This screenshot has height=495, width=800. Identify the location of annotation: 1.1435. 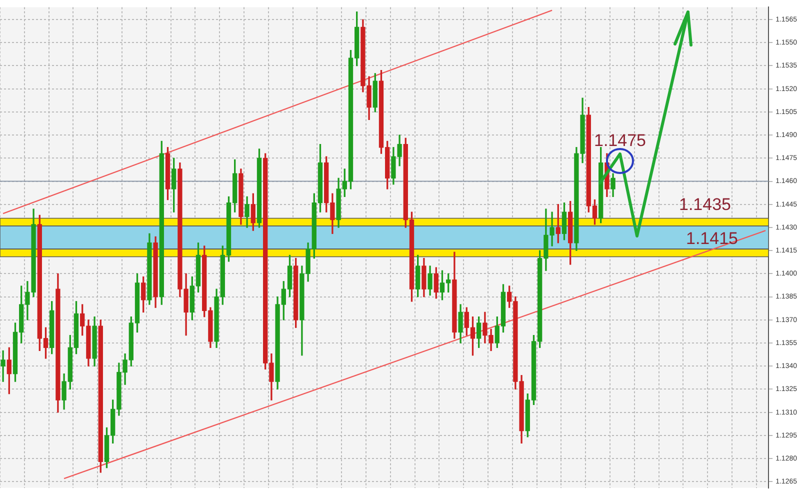
(705, 204).